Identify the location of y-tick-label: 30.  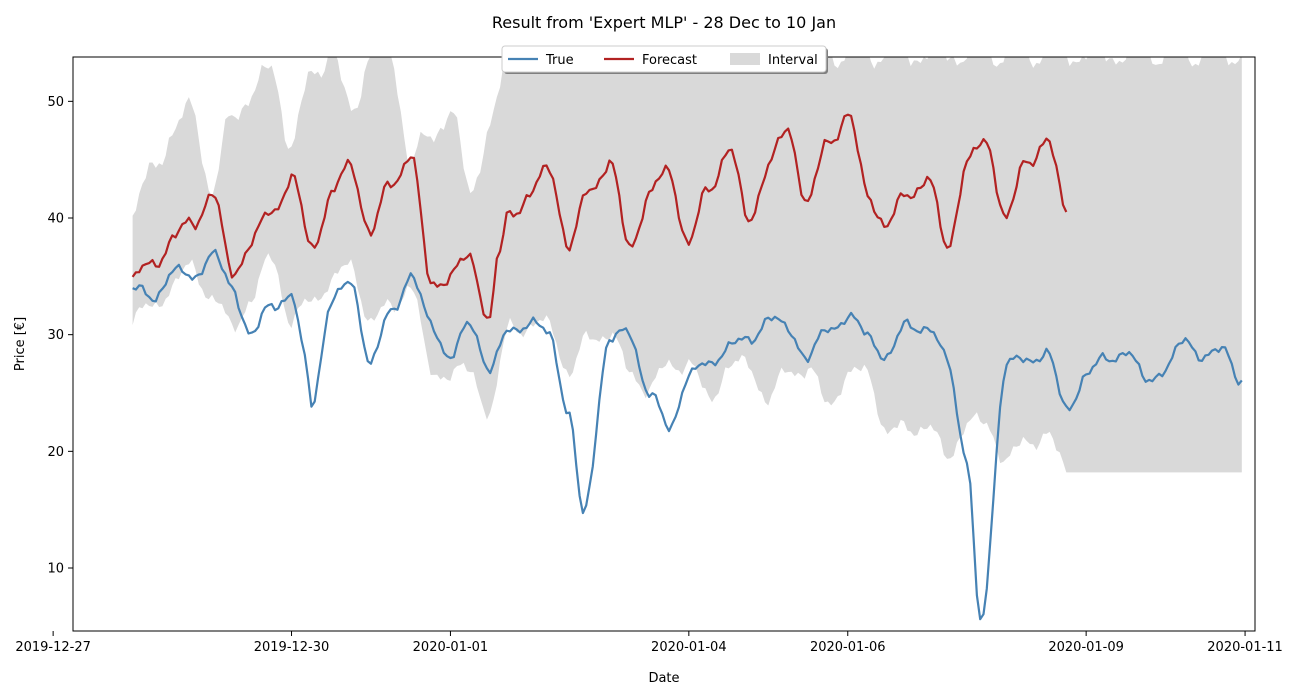
(55, 335).